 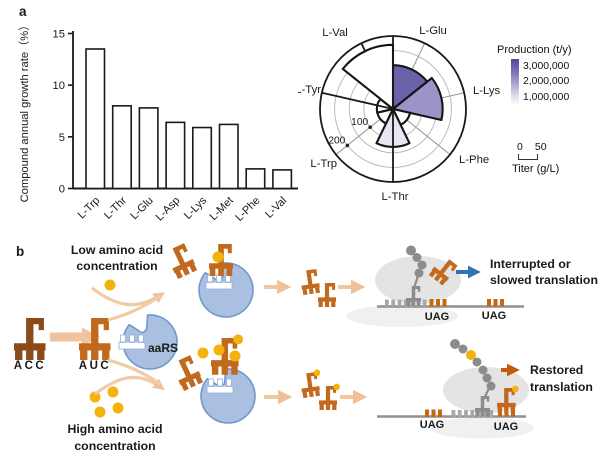 What do you see at coordinates (209, 280) in the screenshot?
I see `aars-uncharged-complex` at bounding box center [209, 280].